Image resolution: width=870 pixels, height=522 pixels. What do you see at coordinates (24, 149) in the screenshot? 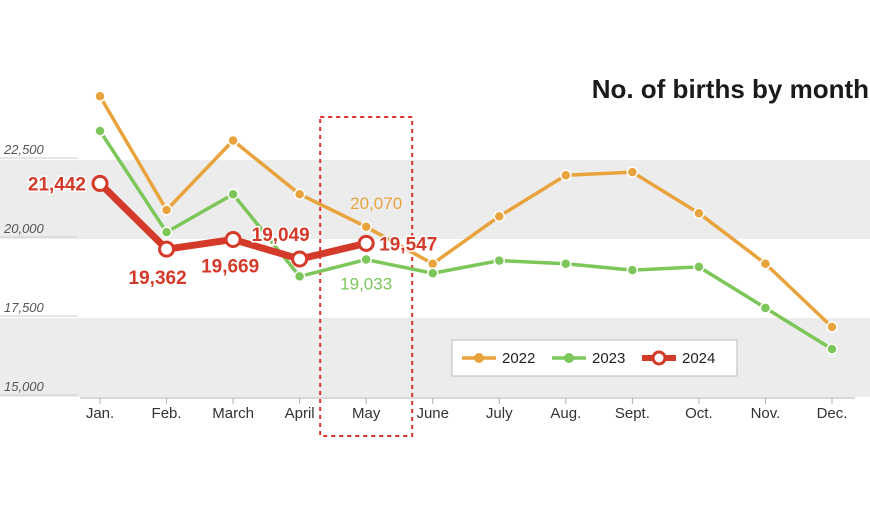
I see `y-tick-label: 22,500` at bounding box center [24, 149].